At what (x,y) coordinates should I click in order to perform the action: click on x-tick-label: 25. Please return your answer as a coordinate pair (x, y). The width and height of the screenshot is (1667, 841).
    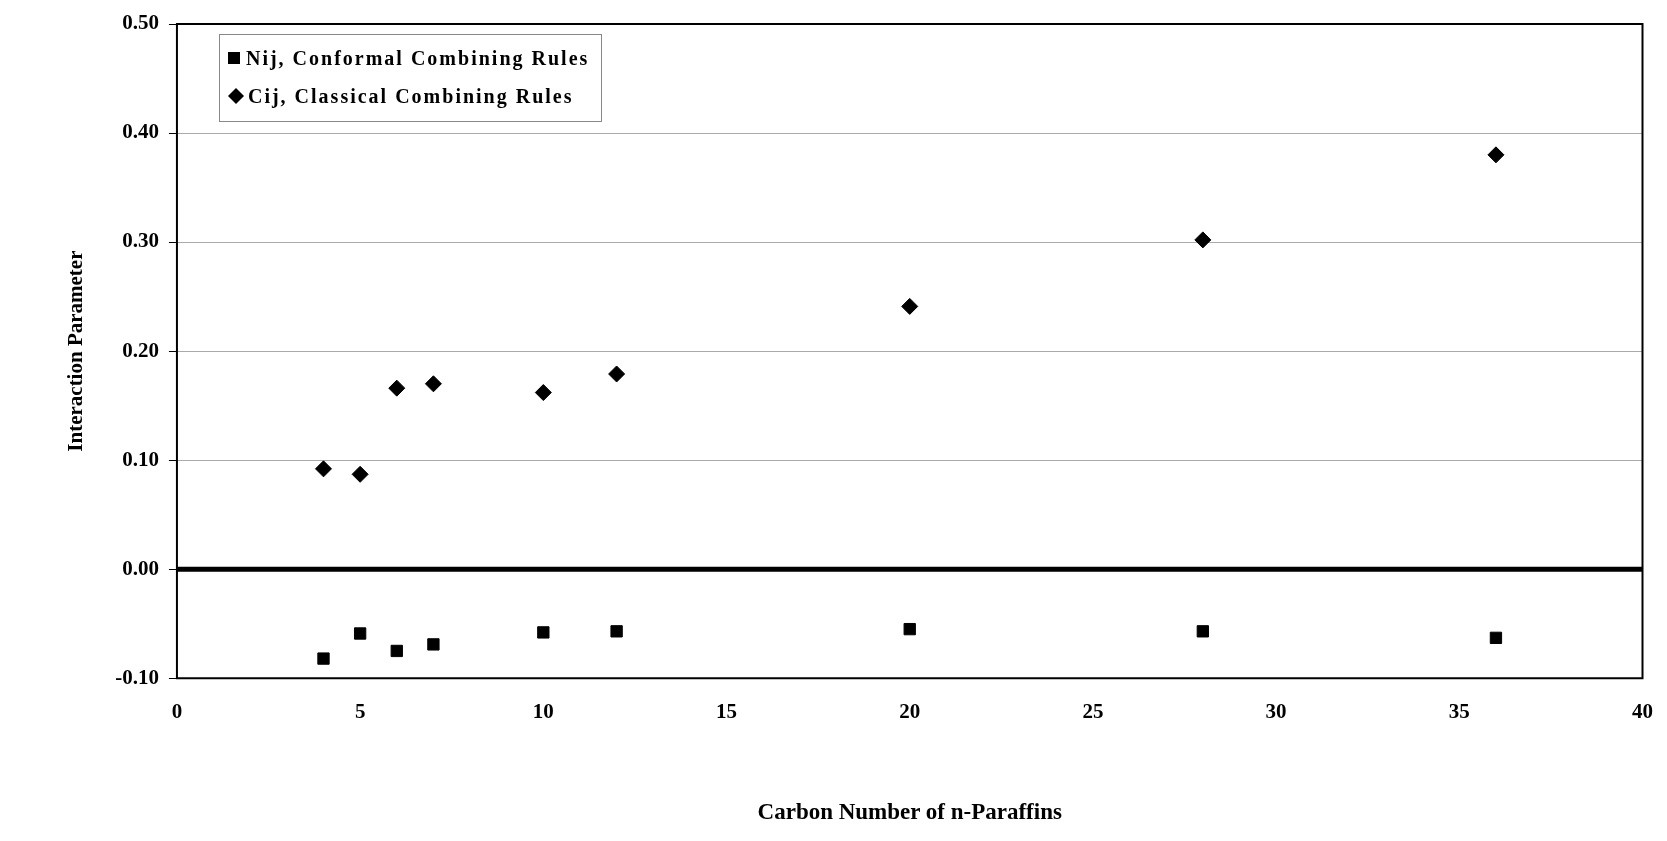
    Looking at the image, I should click on (1093, 711).